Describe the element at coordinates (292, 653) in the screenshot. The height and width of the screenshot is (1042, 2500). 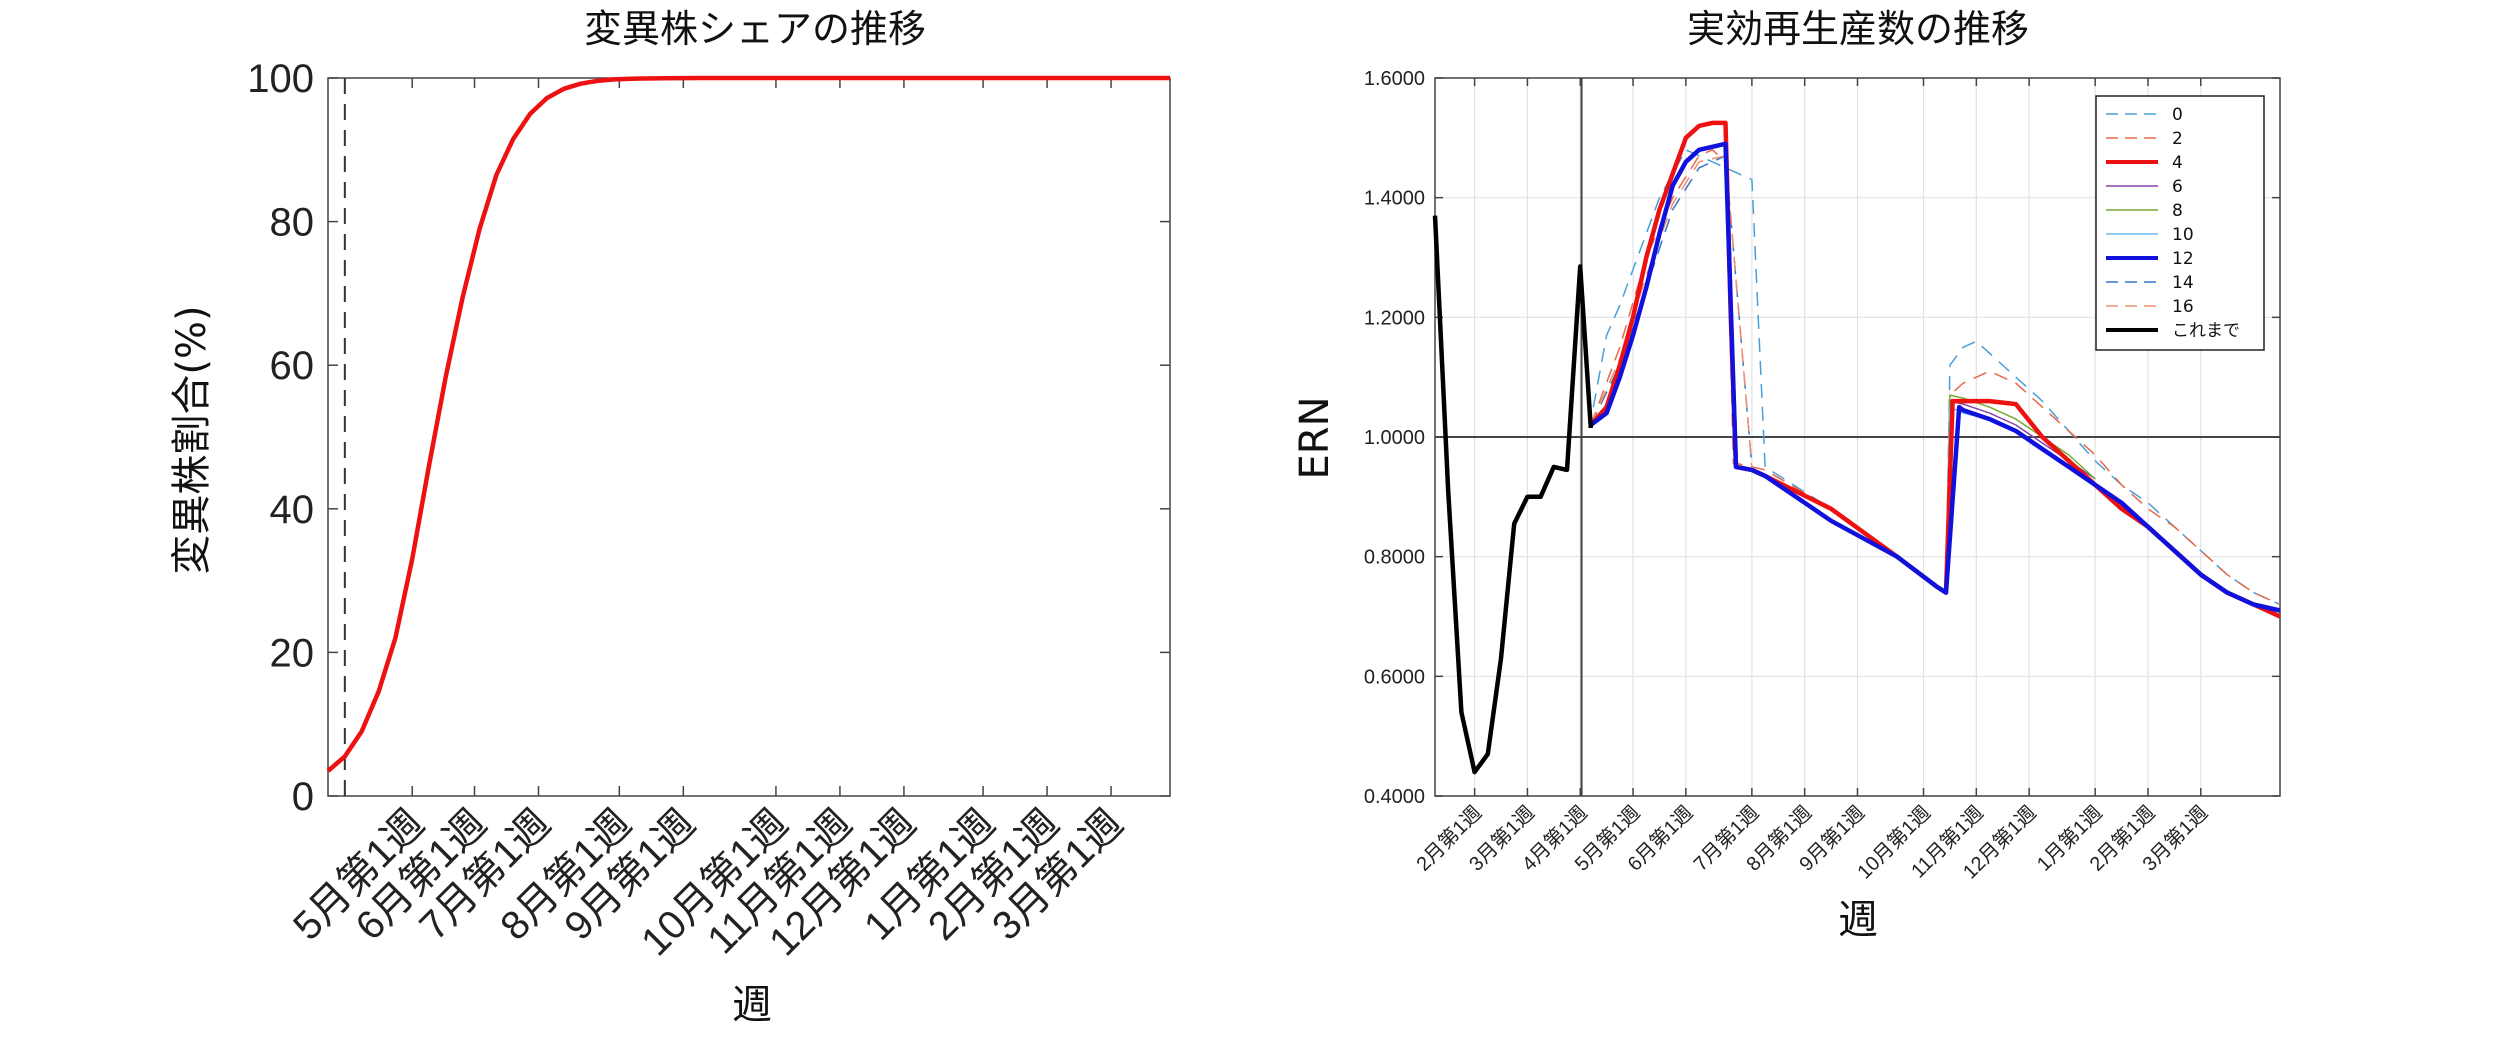
I see `share-ytick-label: 20` at that location.